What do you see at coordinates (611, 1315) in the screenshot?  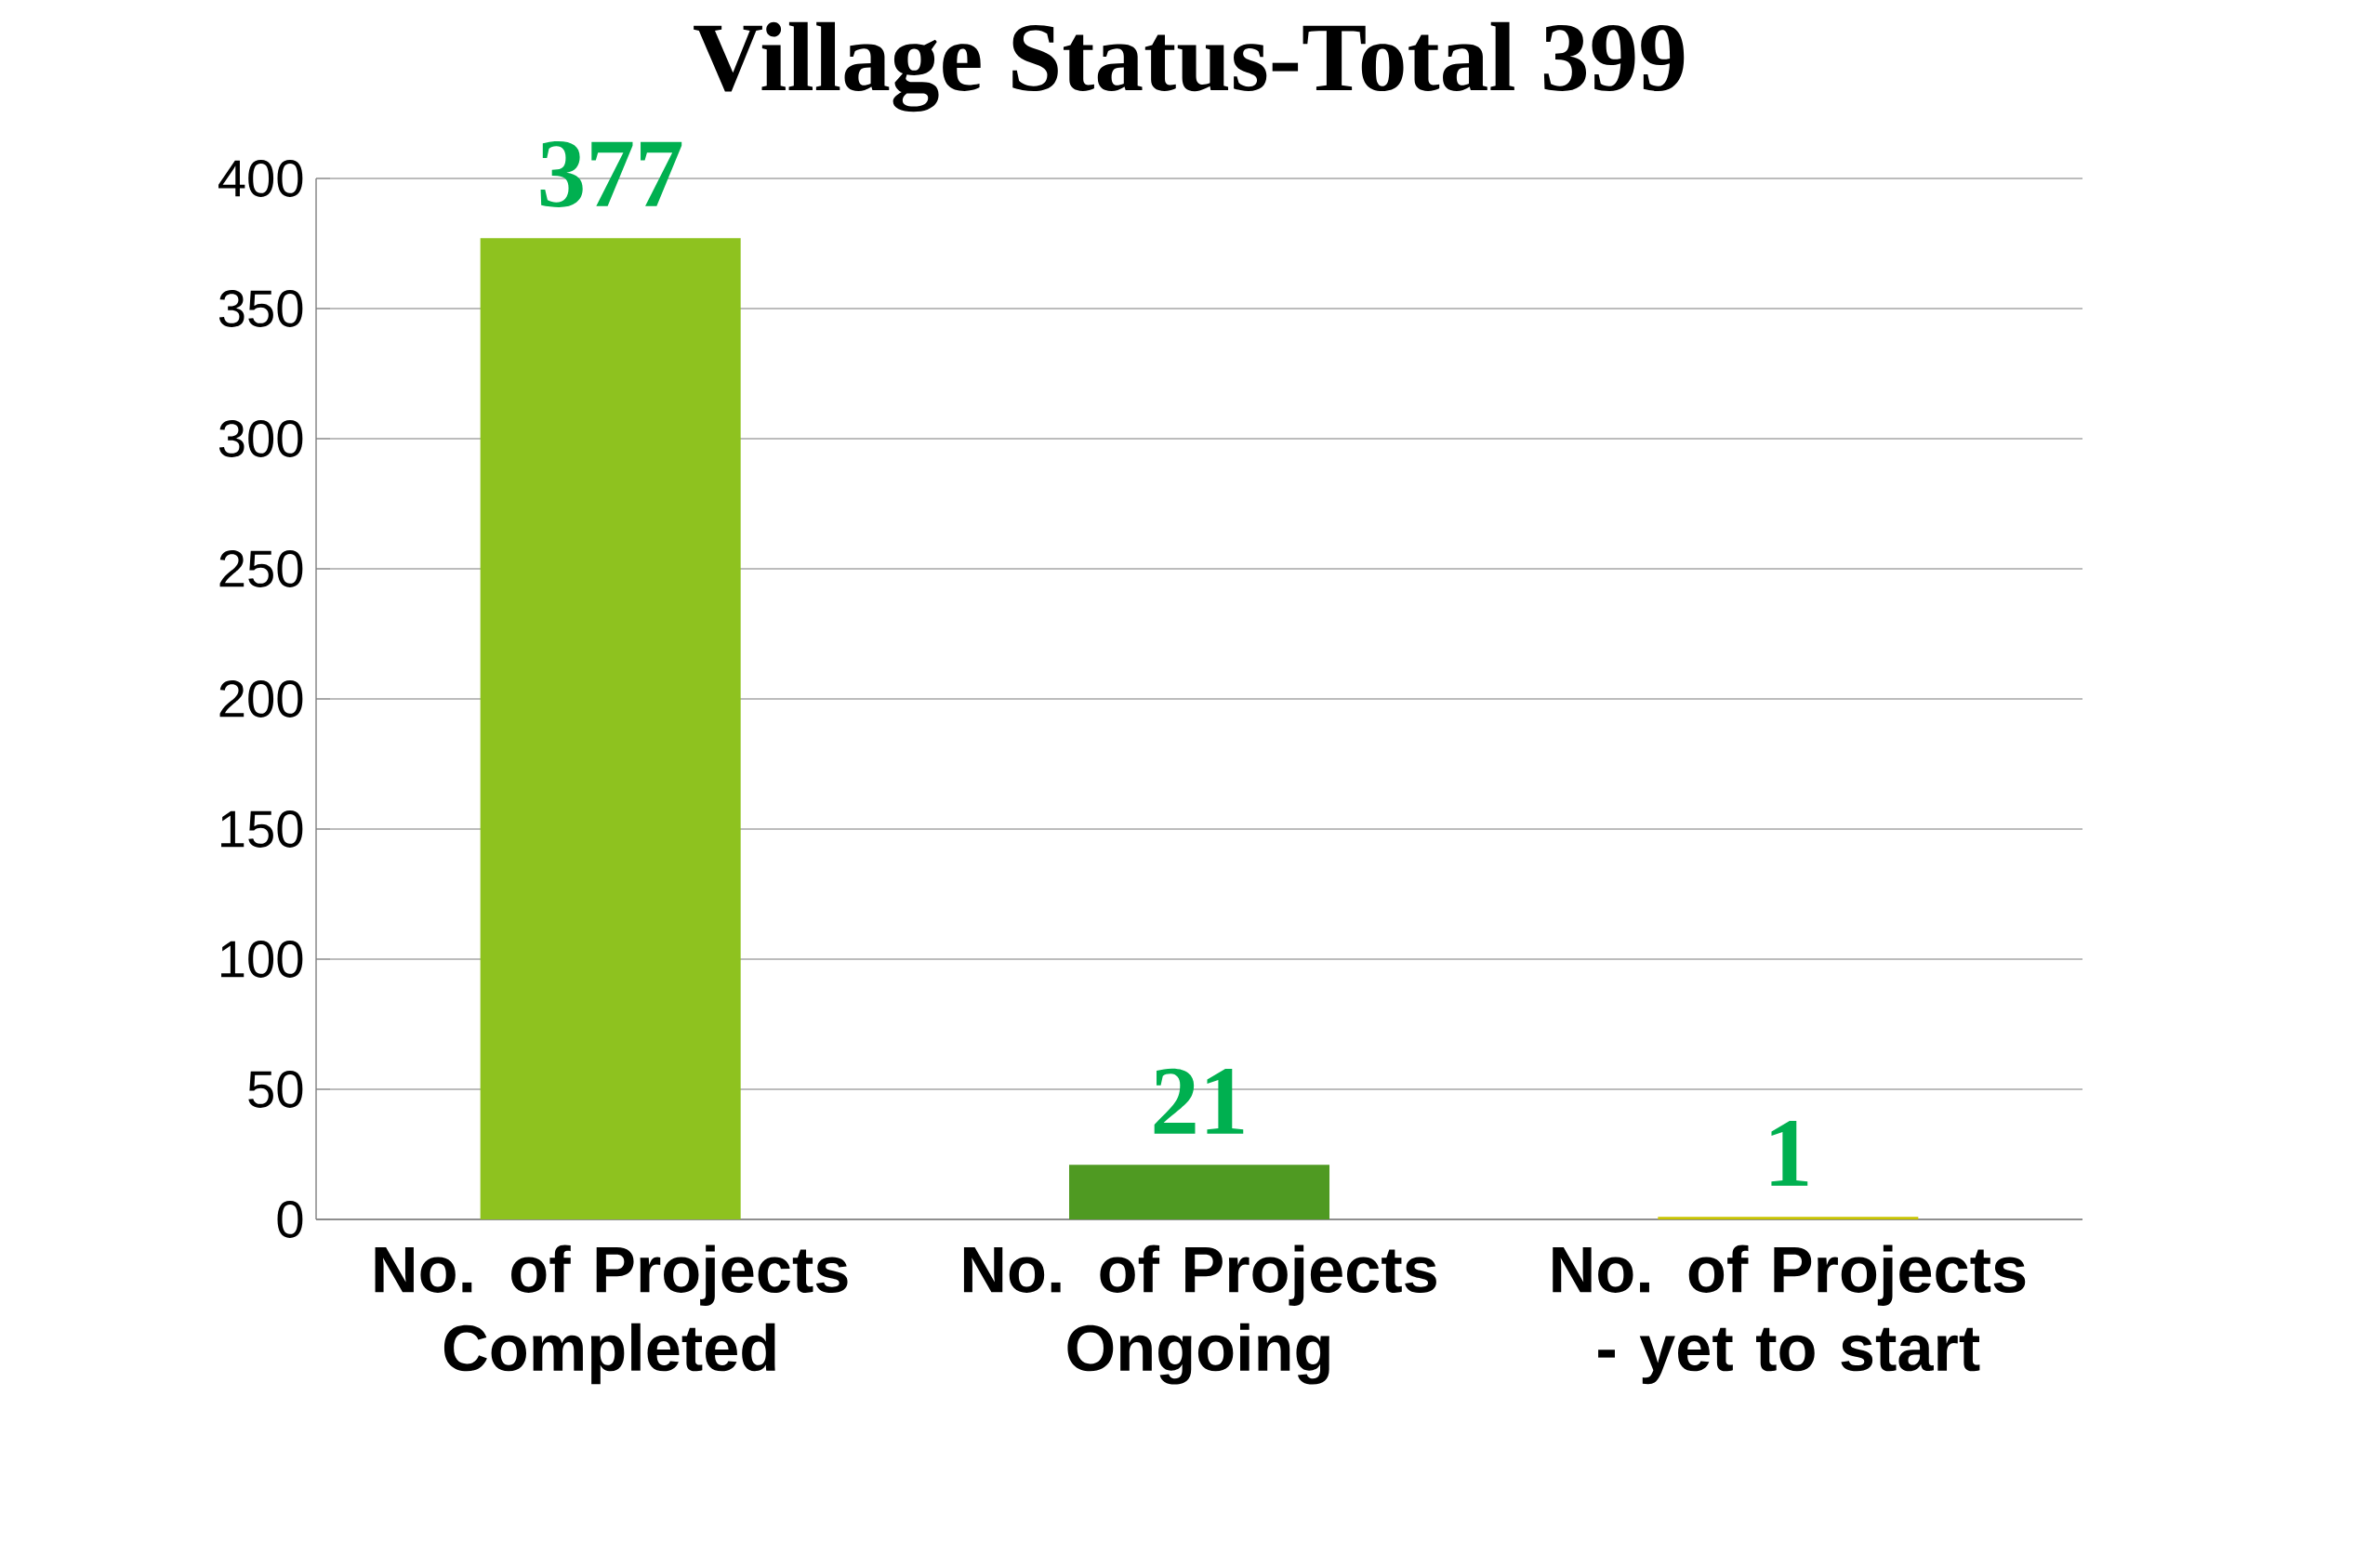 I see `x-tick-label: No. of Projects Completed` at bounding box center [611, 1315].